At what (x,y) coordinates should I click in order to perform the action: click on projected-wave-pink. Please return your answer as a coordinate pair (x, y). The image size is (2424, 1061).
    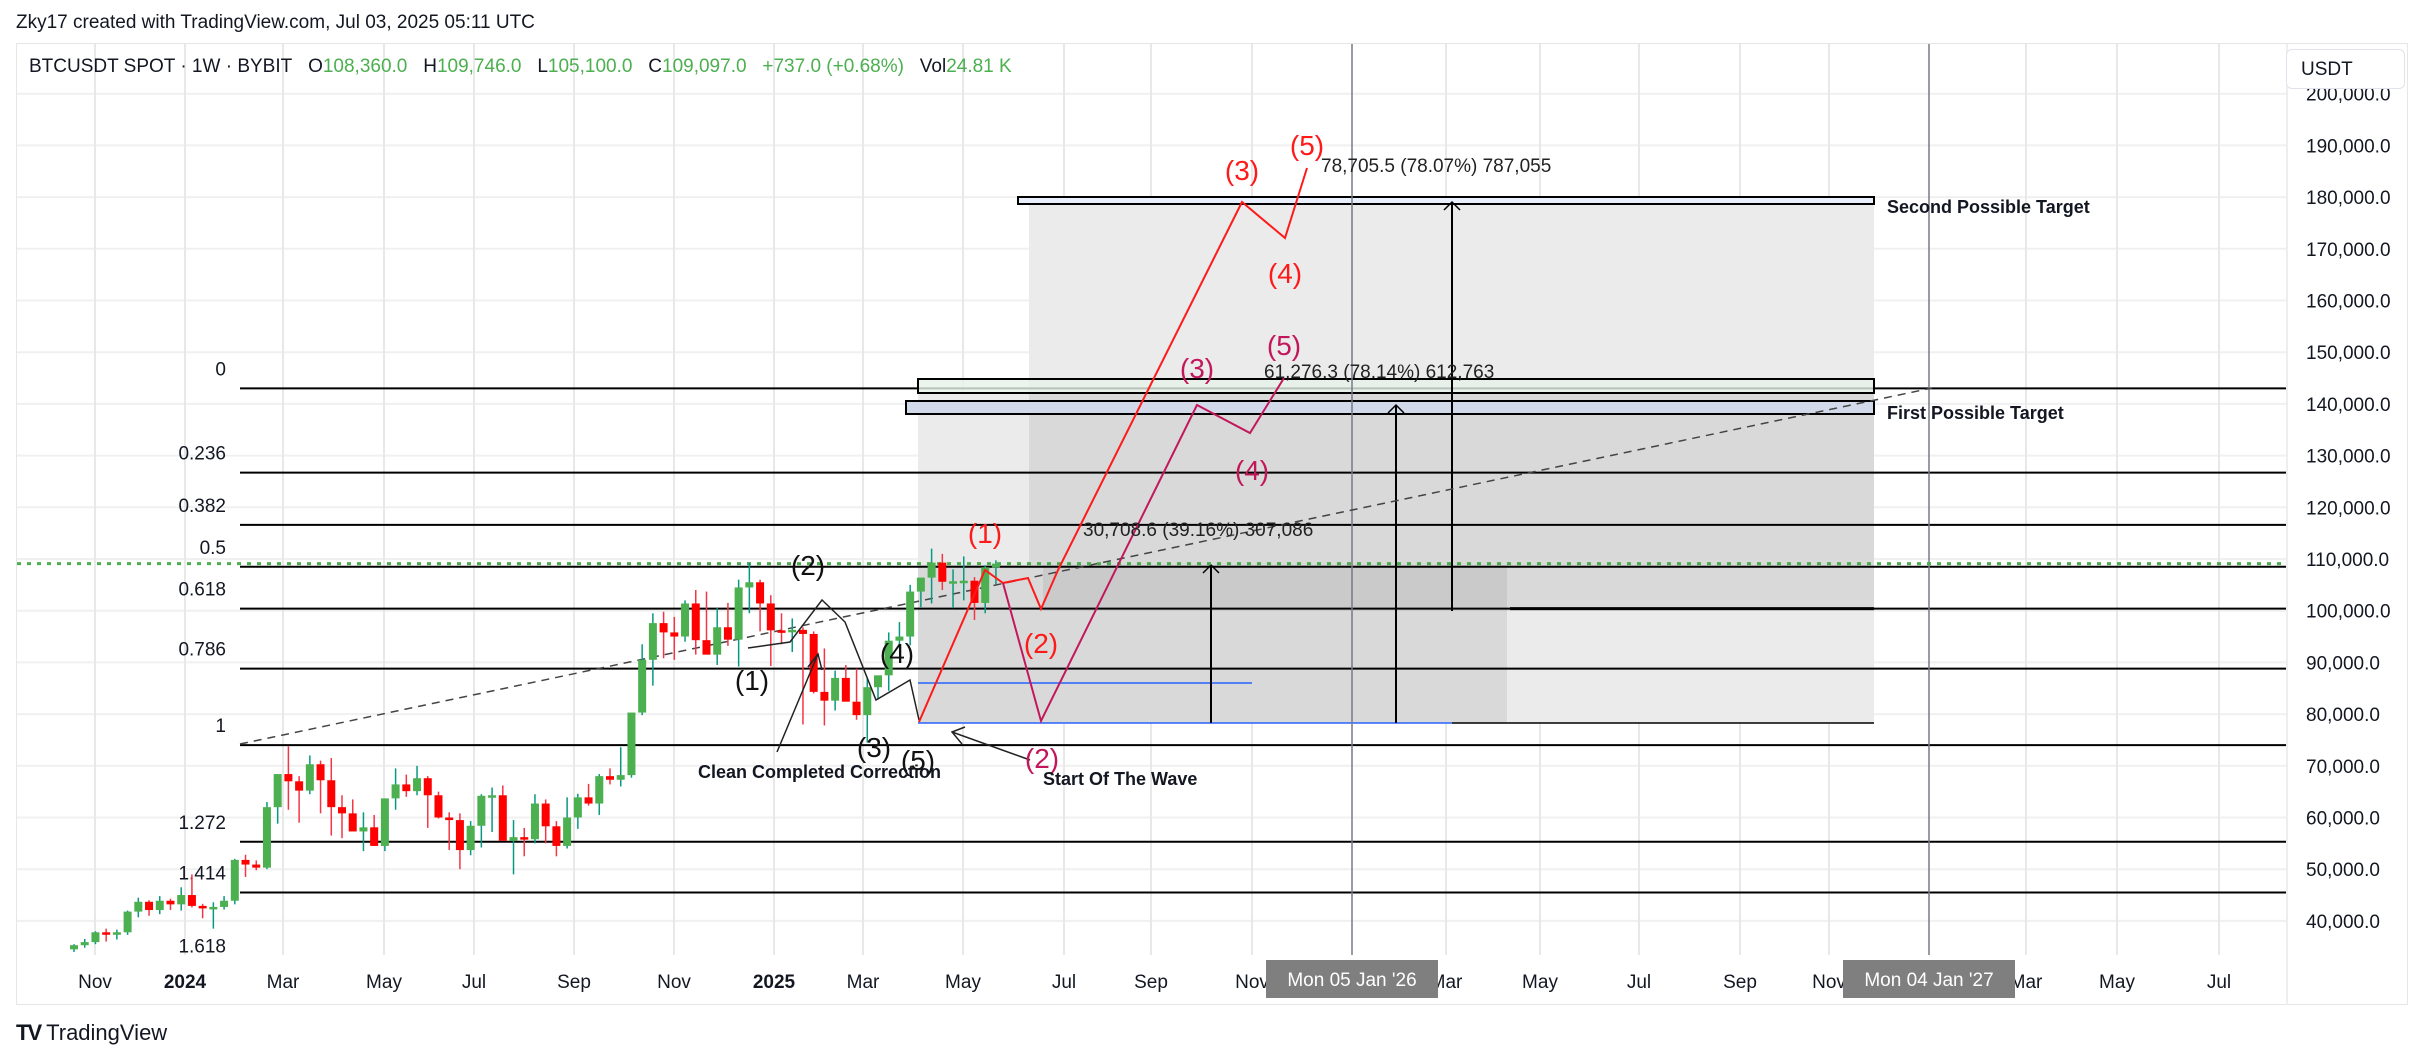
    Looking at the image, I should click on (1143, 550).